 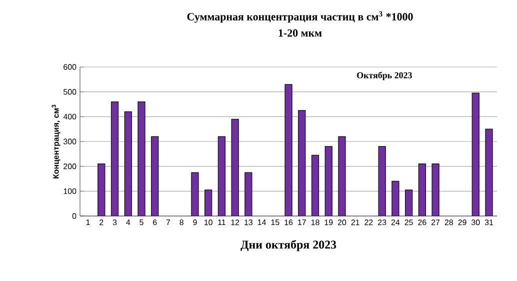 I want to click on chart-subtitle: 1-20 мкм, so click(x=300, y=33).